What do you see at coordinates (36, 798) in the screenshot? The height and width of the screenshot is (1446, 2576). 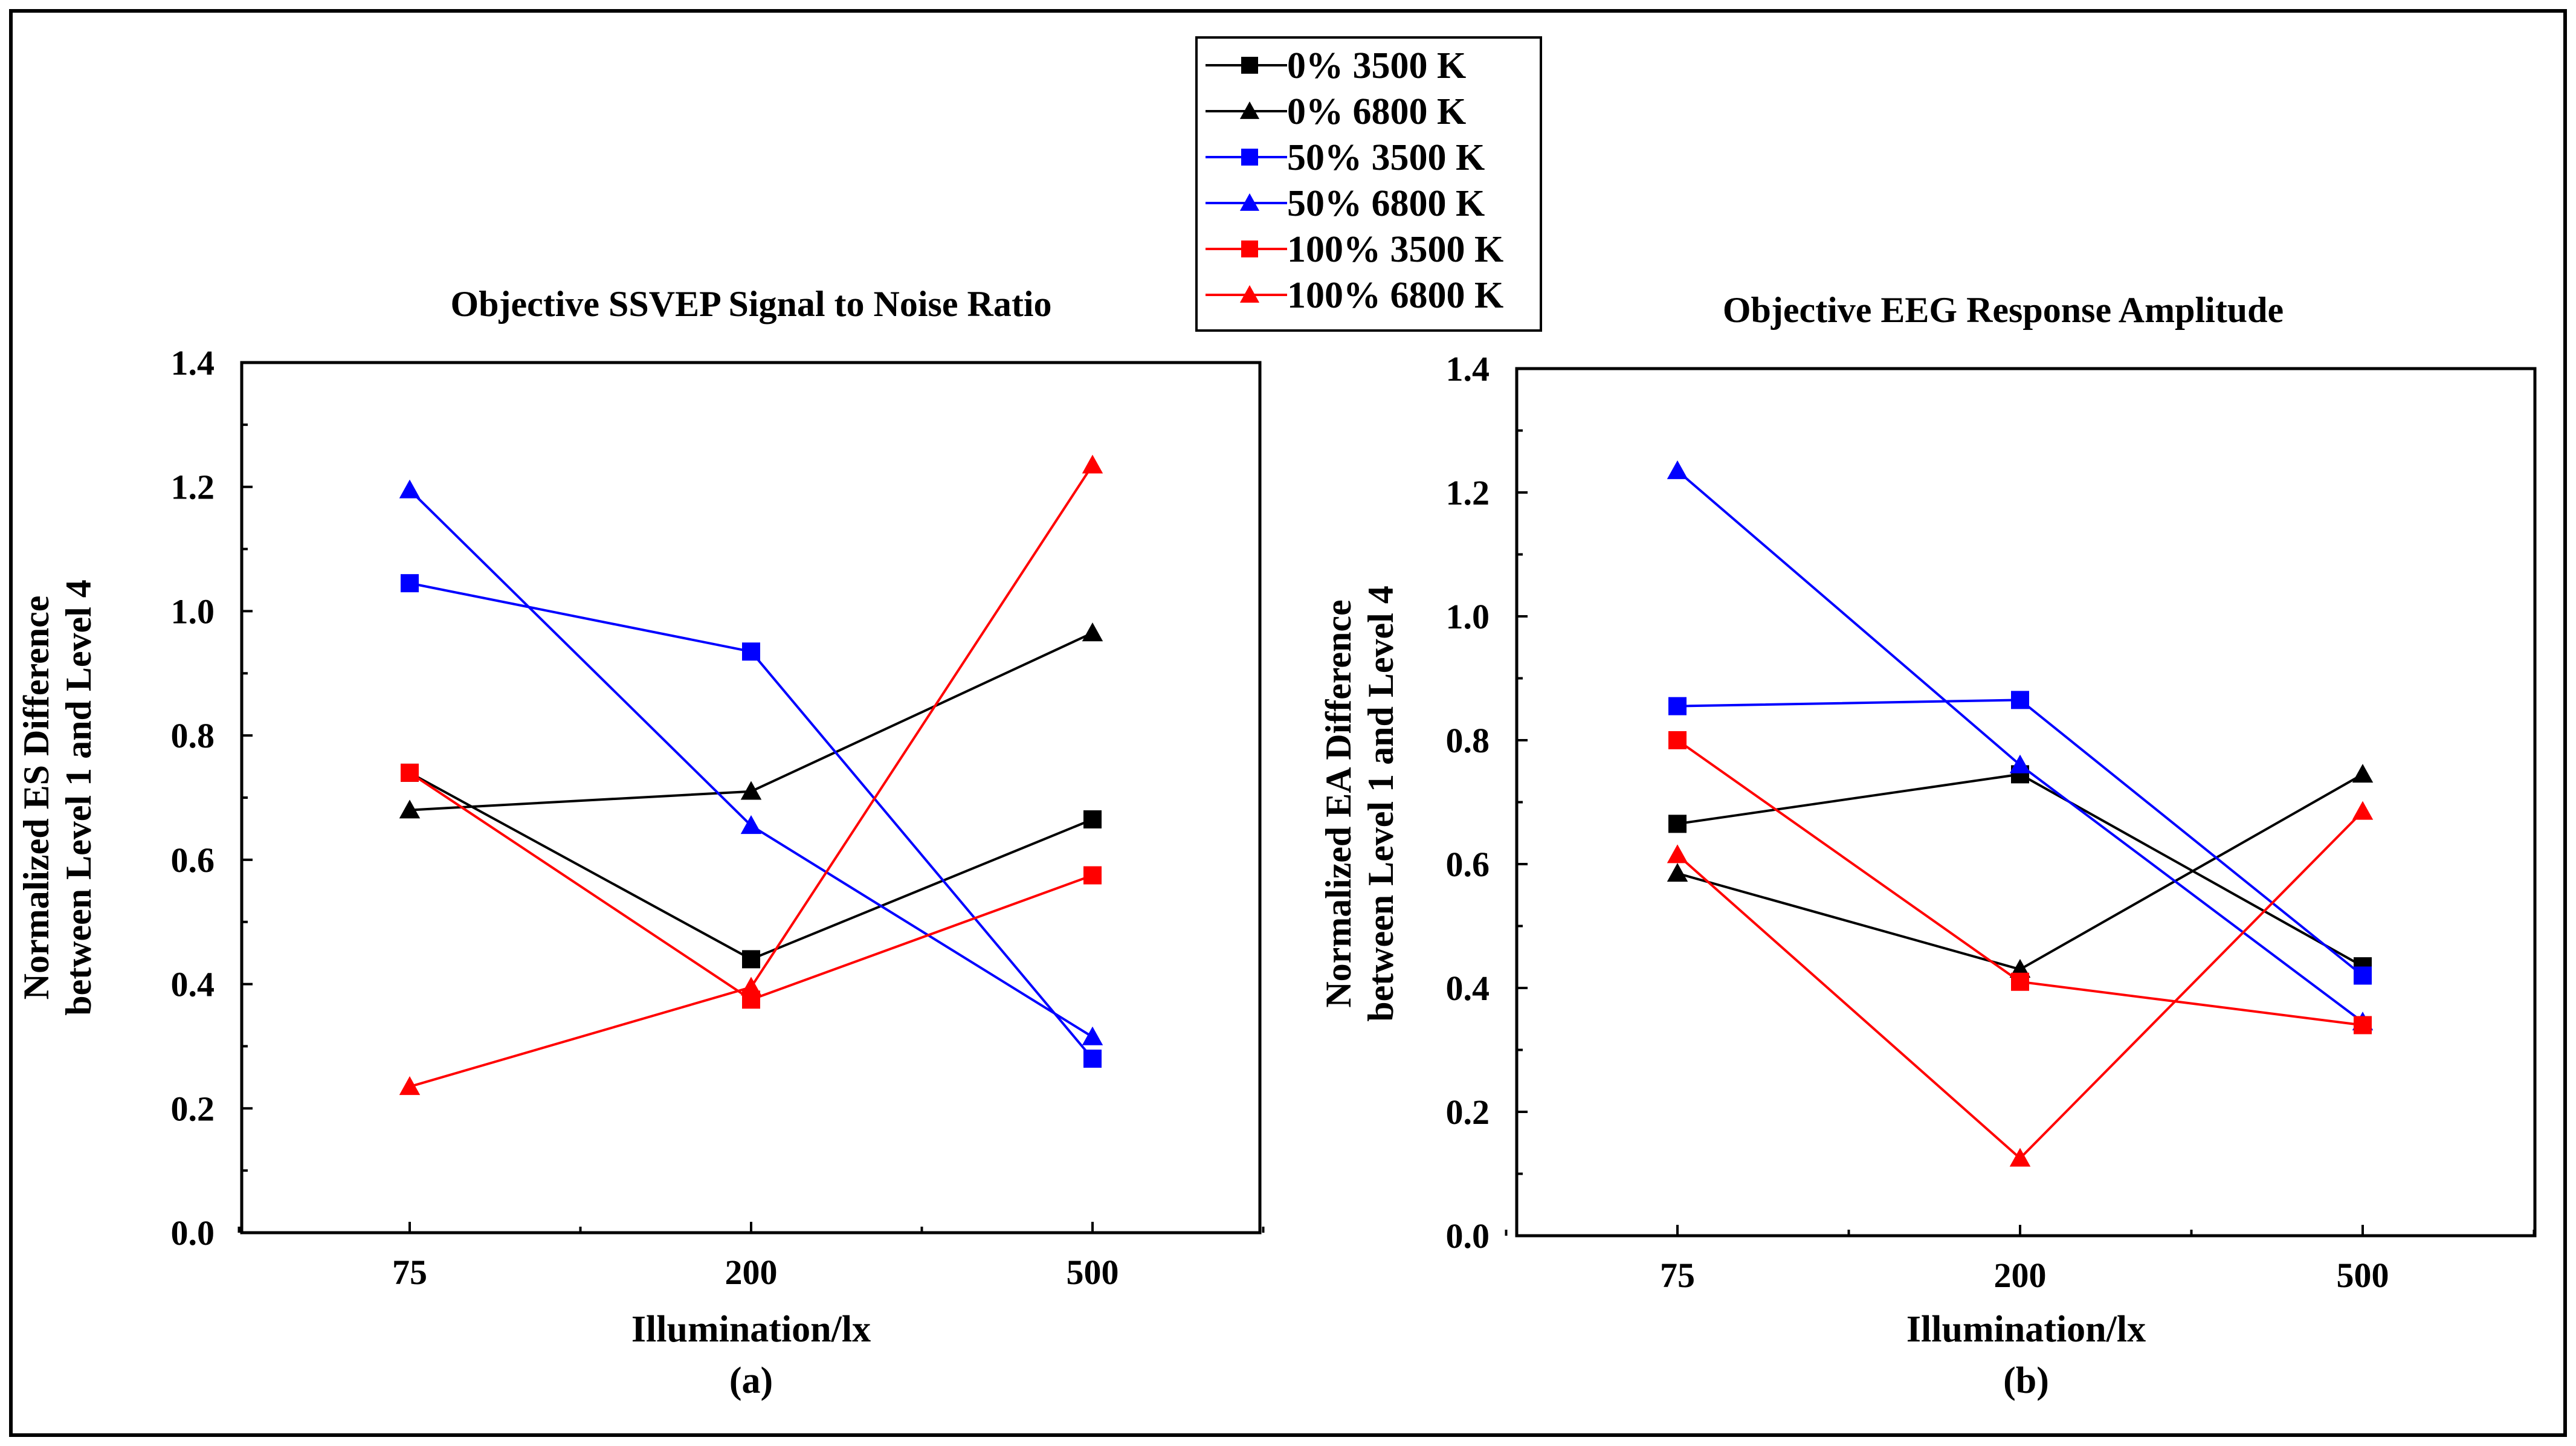 I see `chart-a-y-axis-label-line1: Normalized ES Difference` at bounding box center [36, 798].